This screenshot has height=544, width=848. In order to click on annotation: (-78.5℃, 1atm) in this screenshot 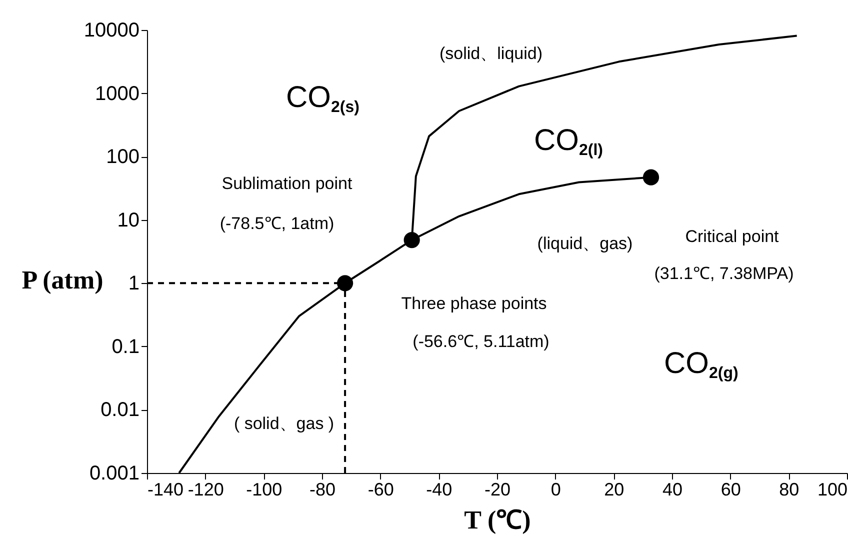, I will do `click(277, 223)`.